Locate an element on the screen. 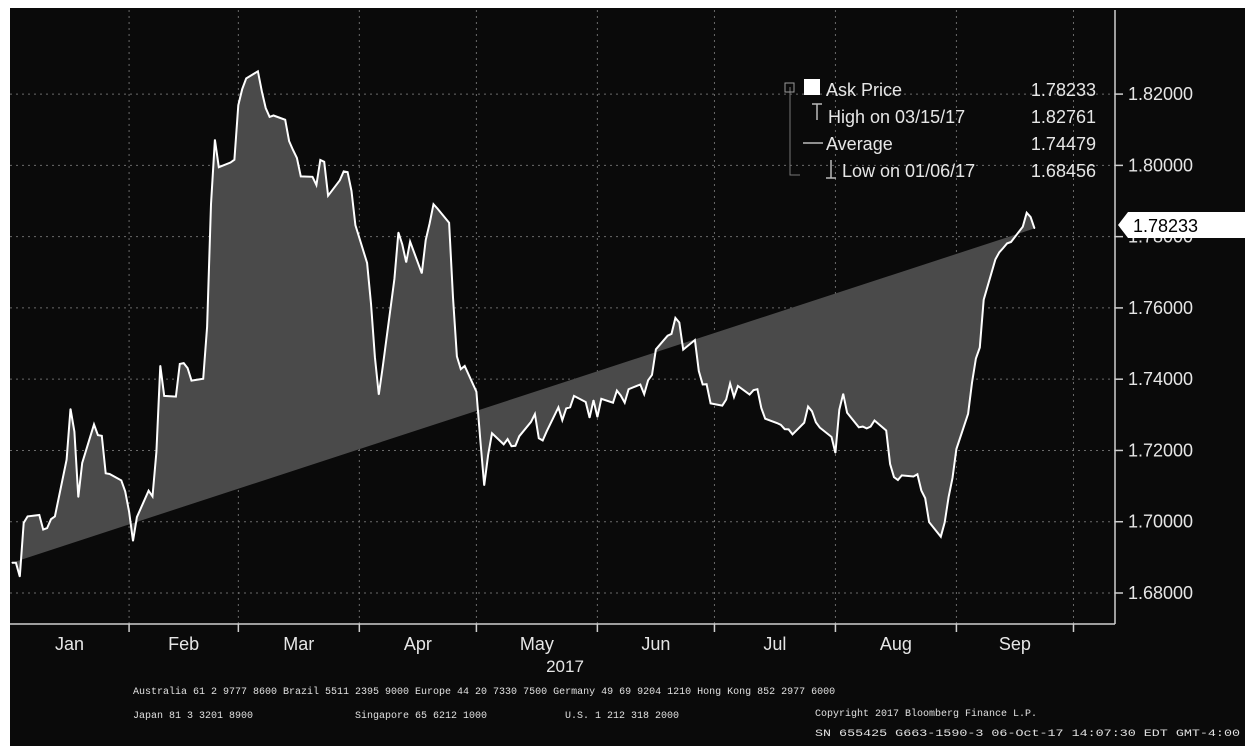 This screenshot has width=1245, height=746. x-axis-ticks: Jan Feb Mar Apr May Jun Jul Aug Sep is located at coordinates (565, 639).